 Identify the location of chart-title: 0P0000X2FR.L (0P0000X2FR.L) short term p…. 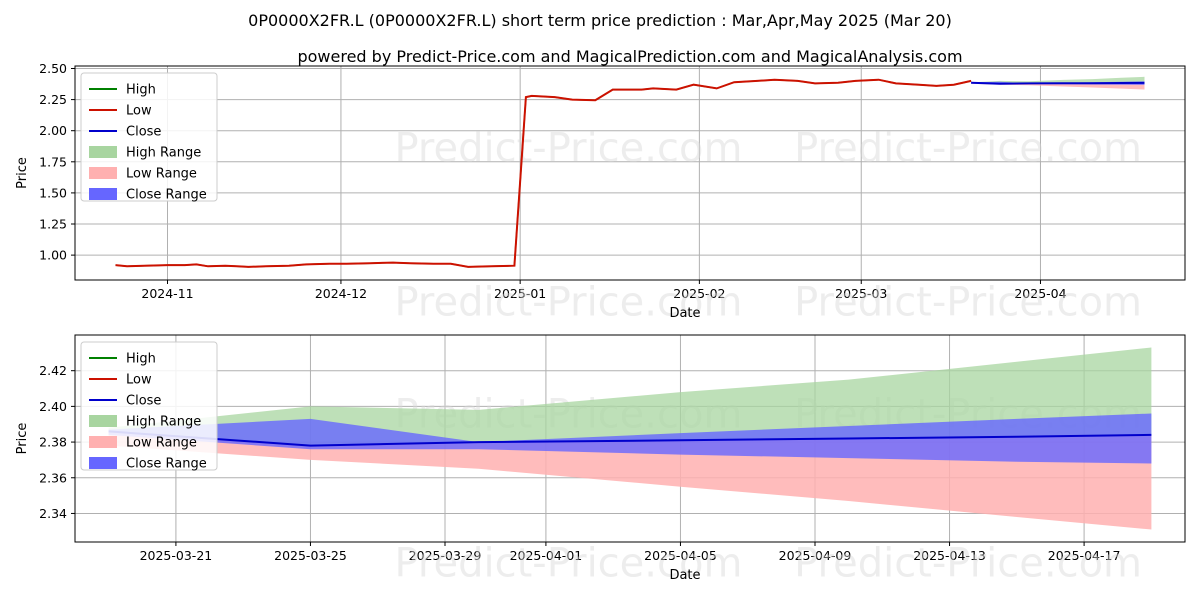
(600, 20).